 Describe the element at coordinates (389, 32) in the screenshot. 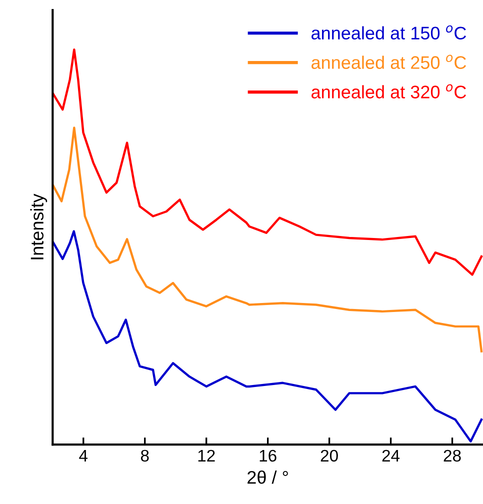

I see `legend-label: annealed at 150 $^{o}$C` at that location.